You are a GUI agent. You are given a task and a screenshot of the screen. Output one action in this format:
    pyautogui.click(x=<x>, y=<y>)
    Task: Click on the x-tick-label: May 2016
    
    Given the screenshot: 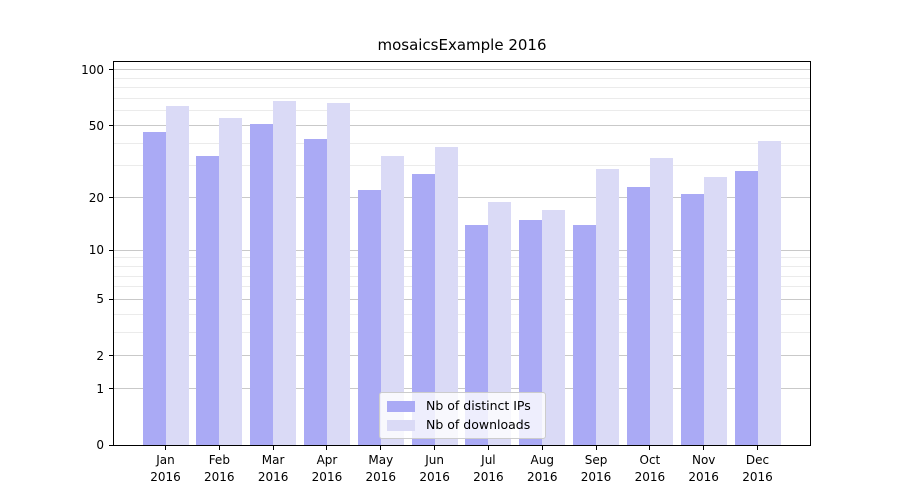 What is the action you would take?
    pyautogui.click(x=381, y=468)
    